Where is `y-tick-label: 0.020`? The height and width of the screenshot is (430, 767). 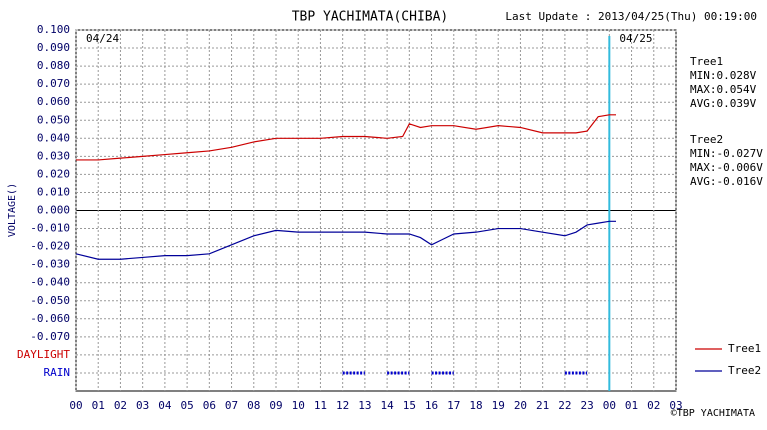 y-tick-label: 0.020 is located at coordinates (53, 173).